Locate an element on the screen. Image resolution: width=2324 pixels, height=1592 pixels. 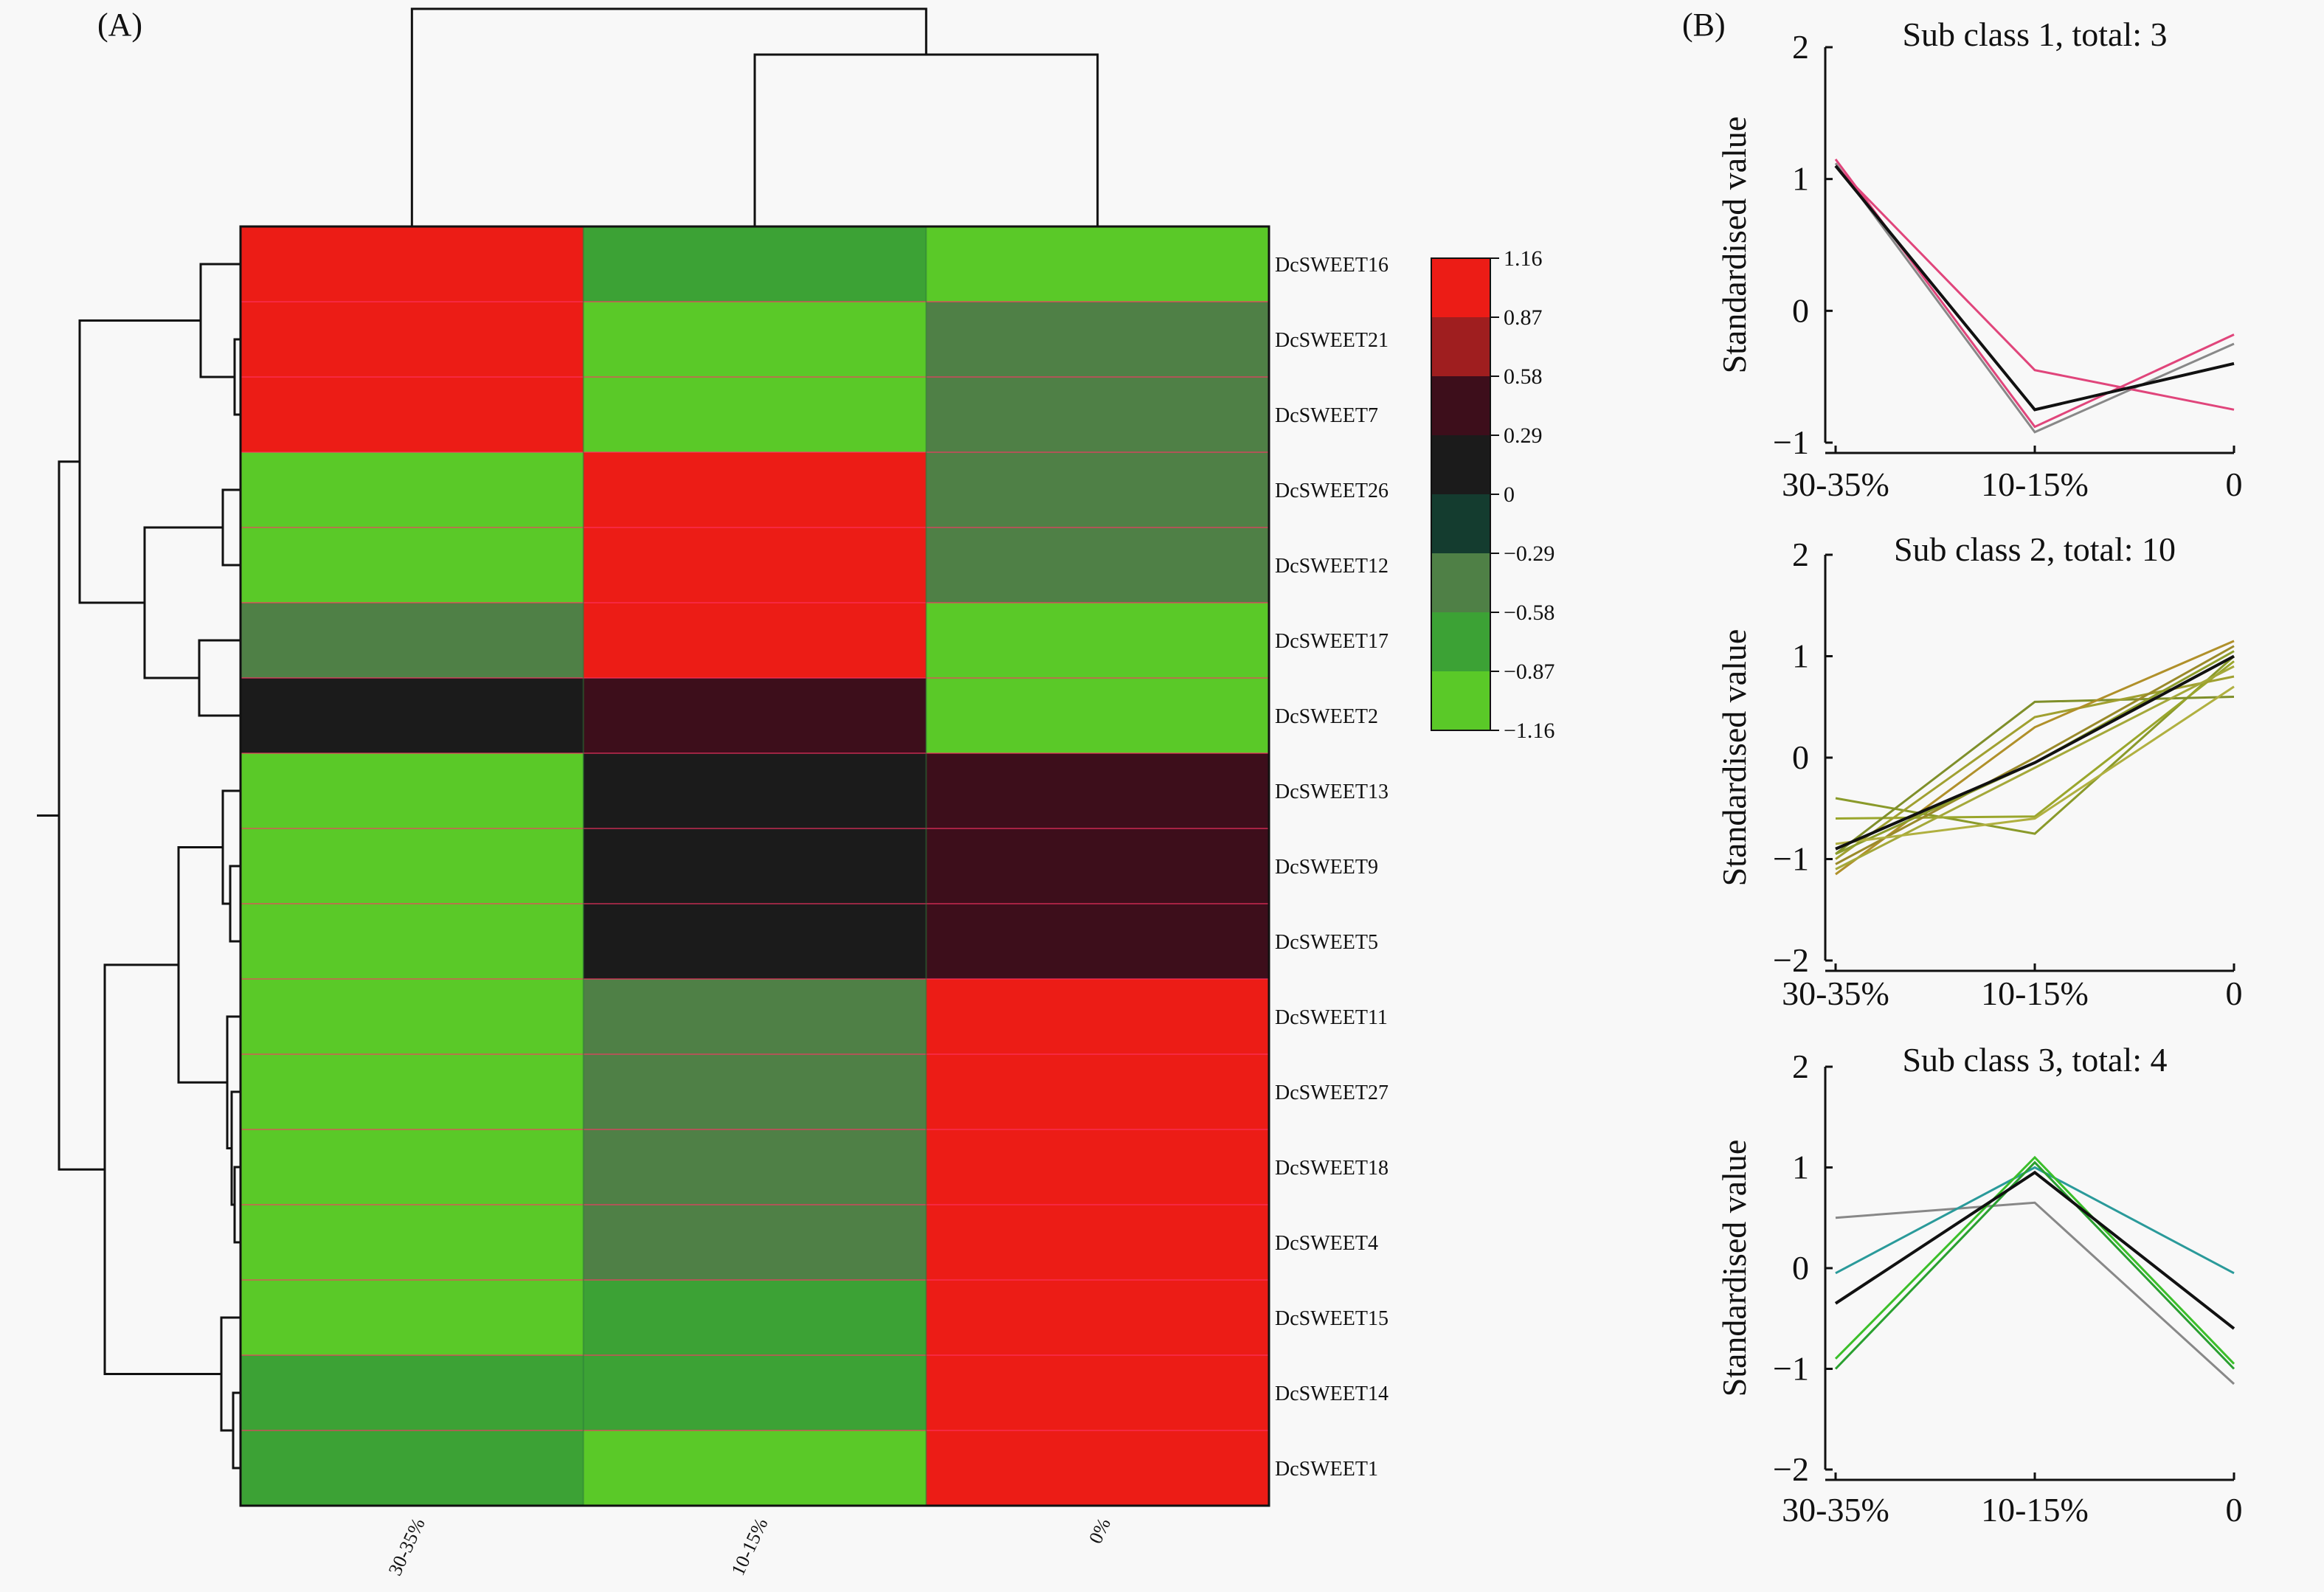
row-label: DcSWEET18 is located at coordinates (1331, 1168).